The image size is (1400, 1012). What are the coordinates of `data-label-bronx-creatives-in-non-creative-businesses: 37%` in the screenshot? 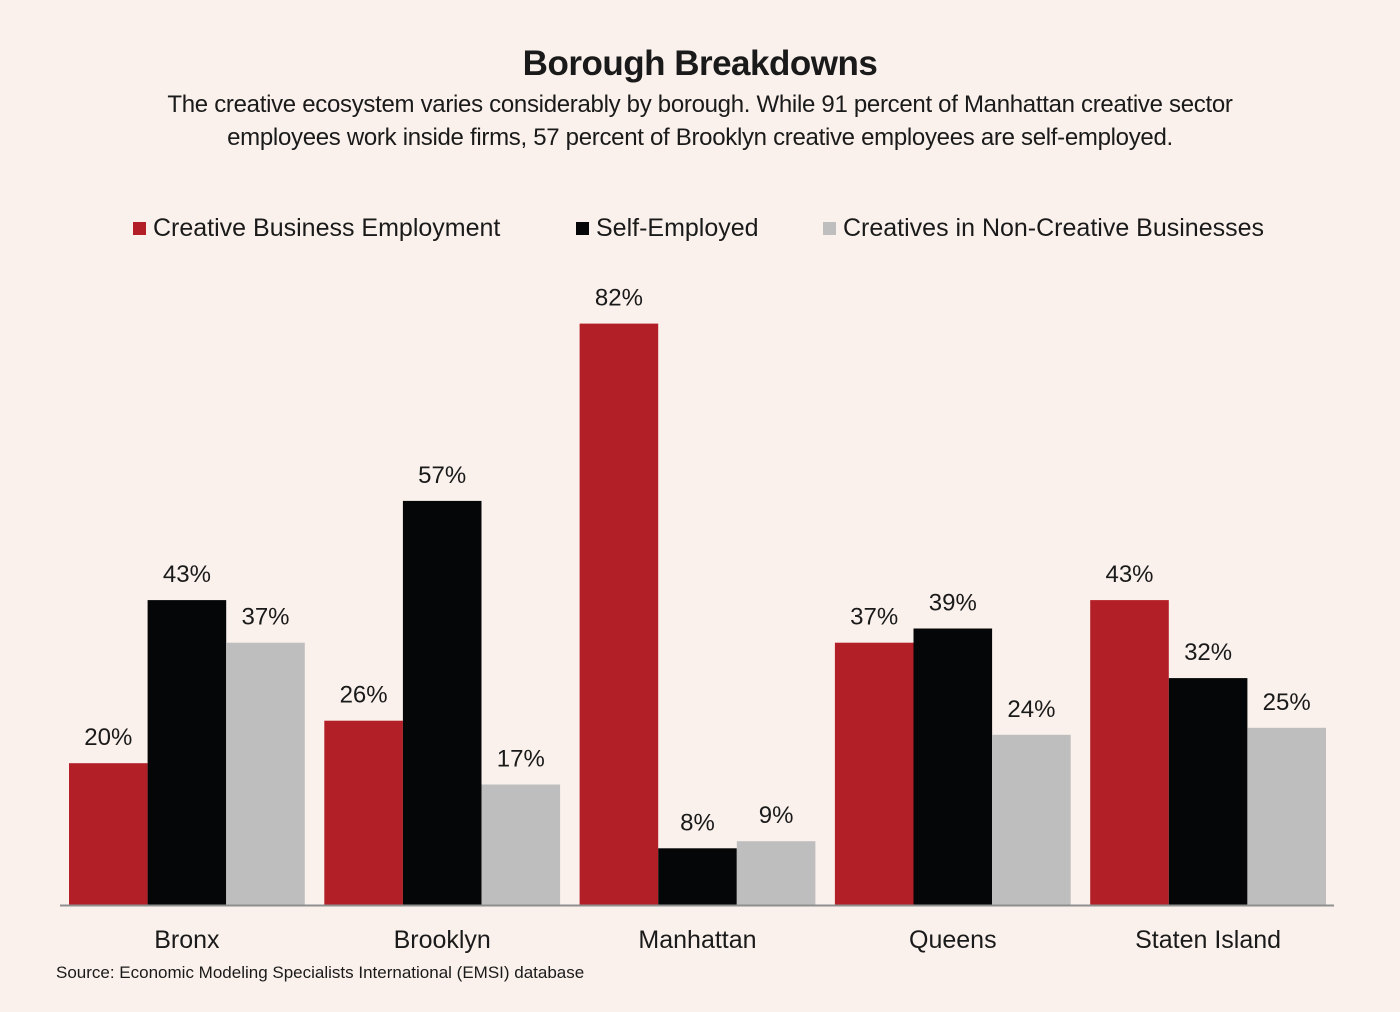 It's located at (265, 617).